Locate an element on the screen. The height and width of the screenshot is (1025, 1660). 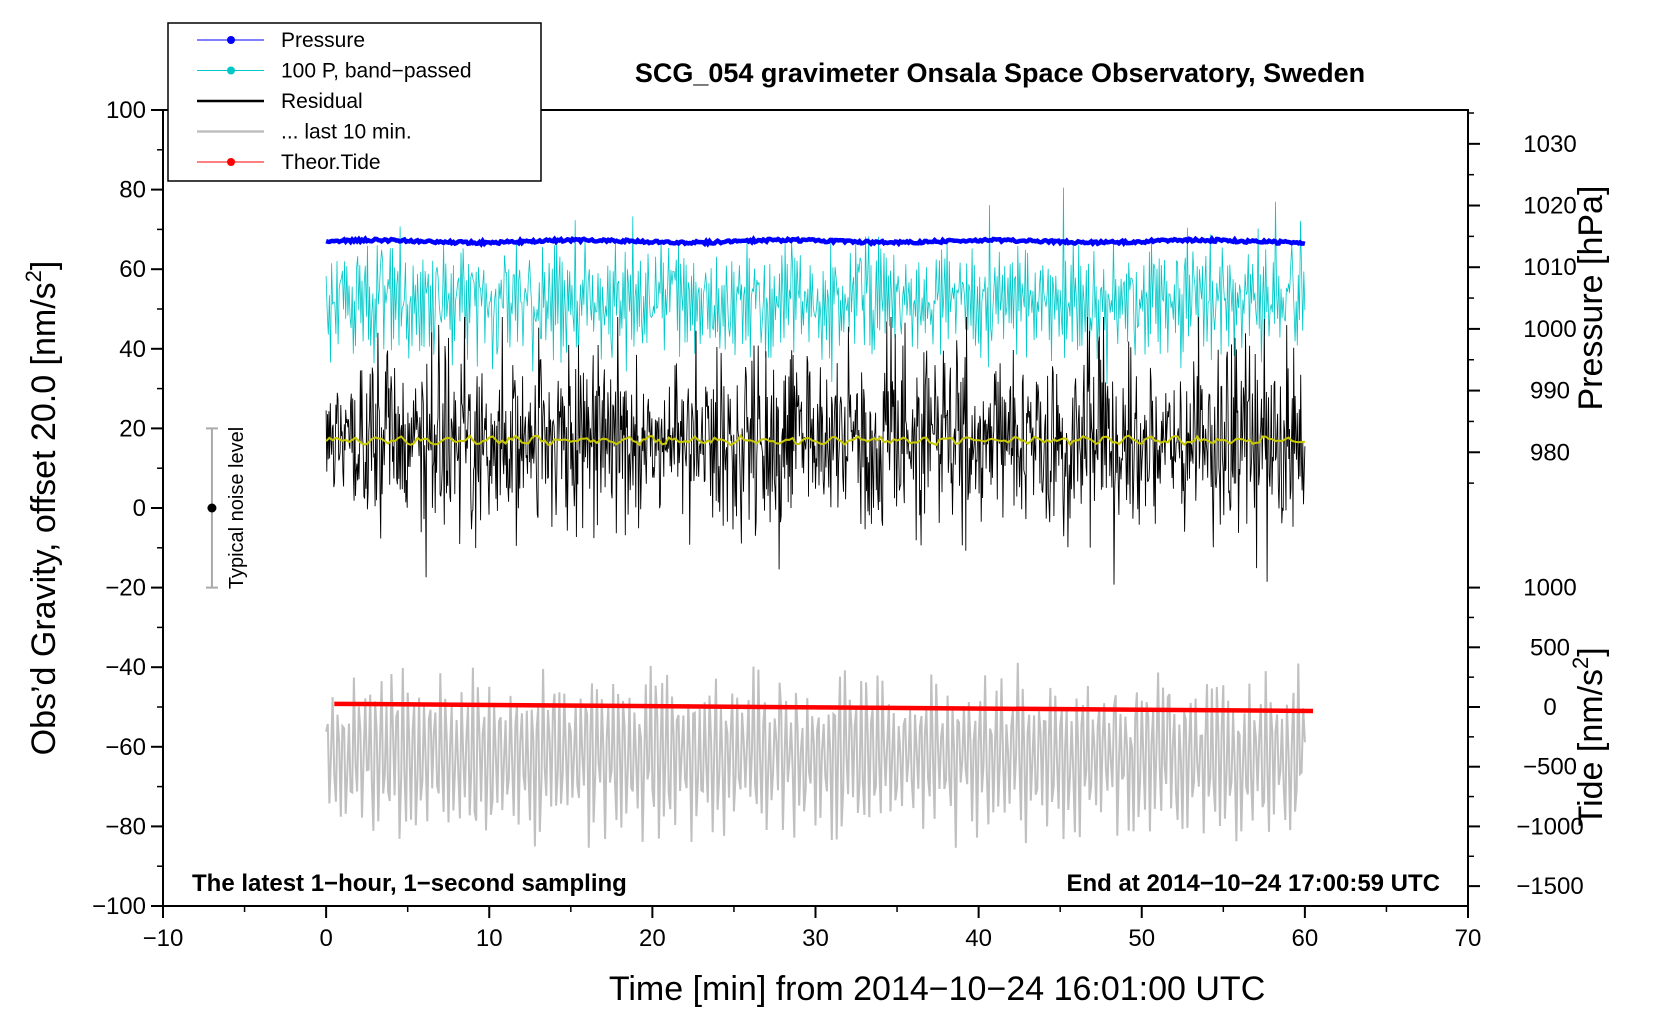
legend-label: Residual is located at coordinates (322, 101).